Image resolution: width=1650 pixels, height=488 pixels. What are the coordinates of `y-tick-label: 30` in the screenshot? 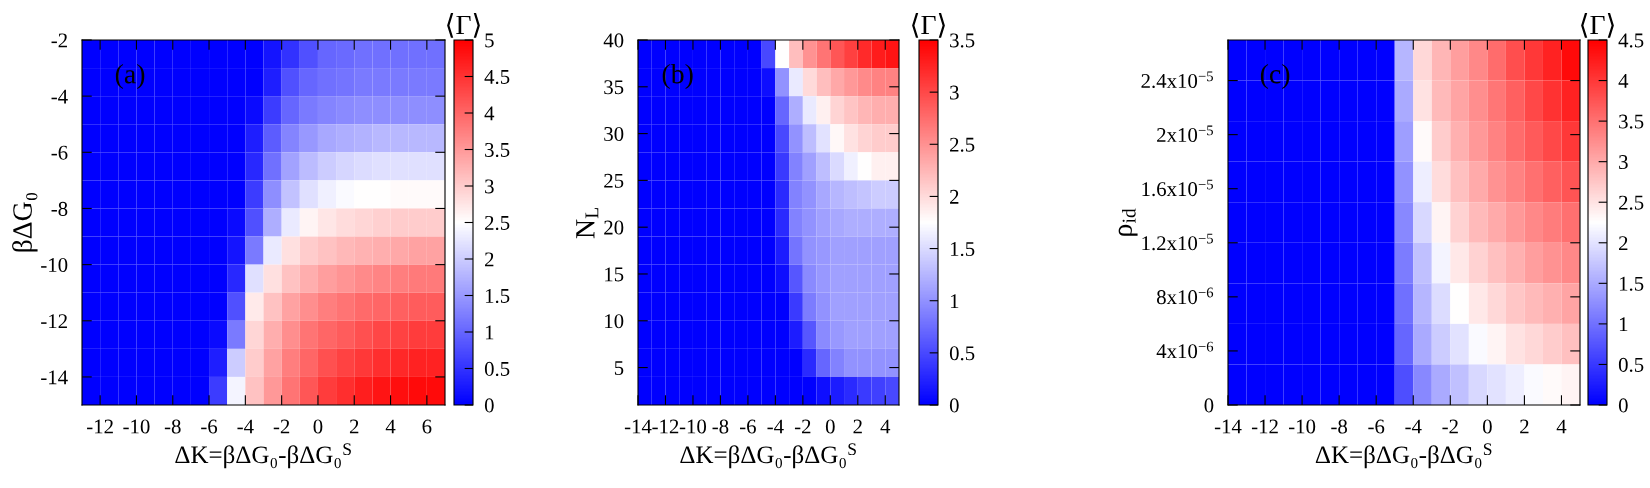 It's located at (614, 134).